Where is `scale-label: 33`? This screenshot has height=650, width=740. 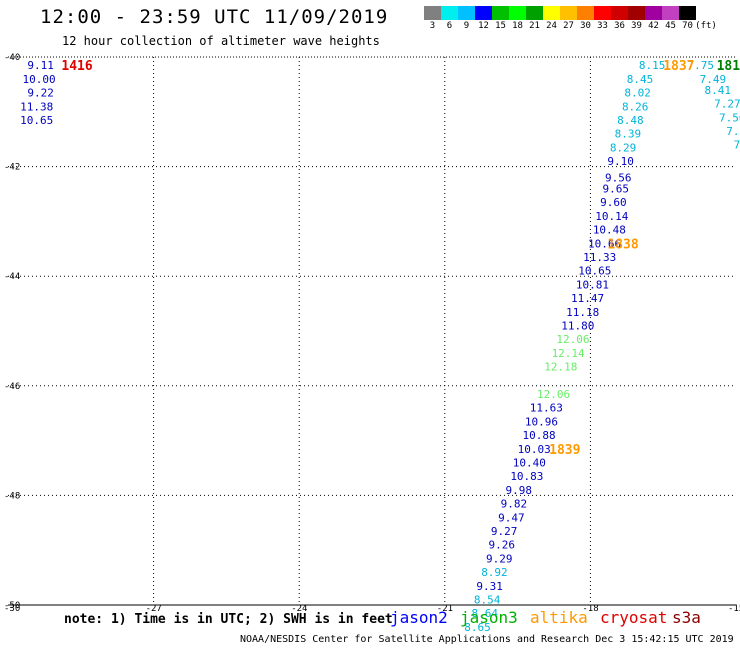
scale-label: 33 is located at coordinates (602, 26).